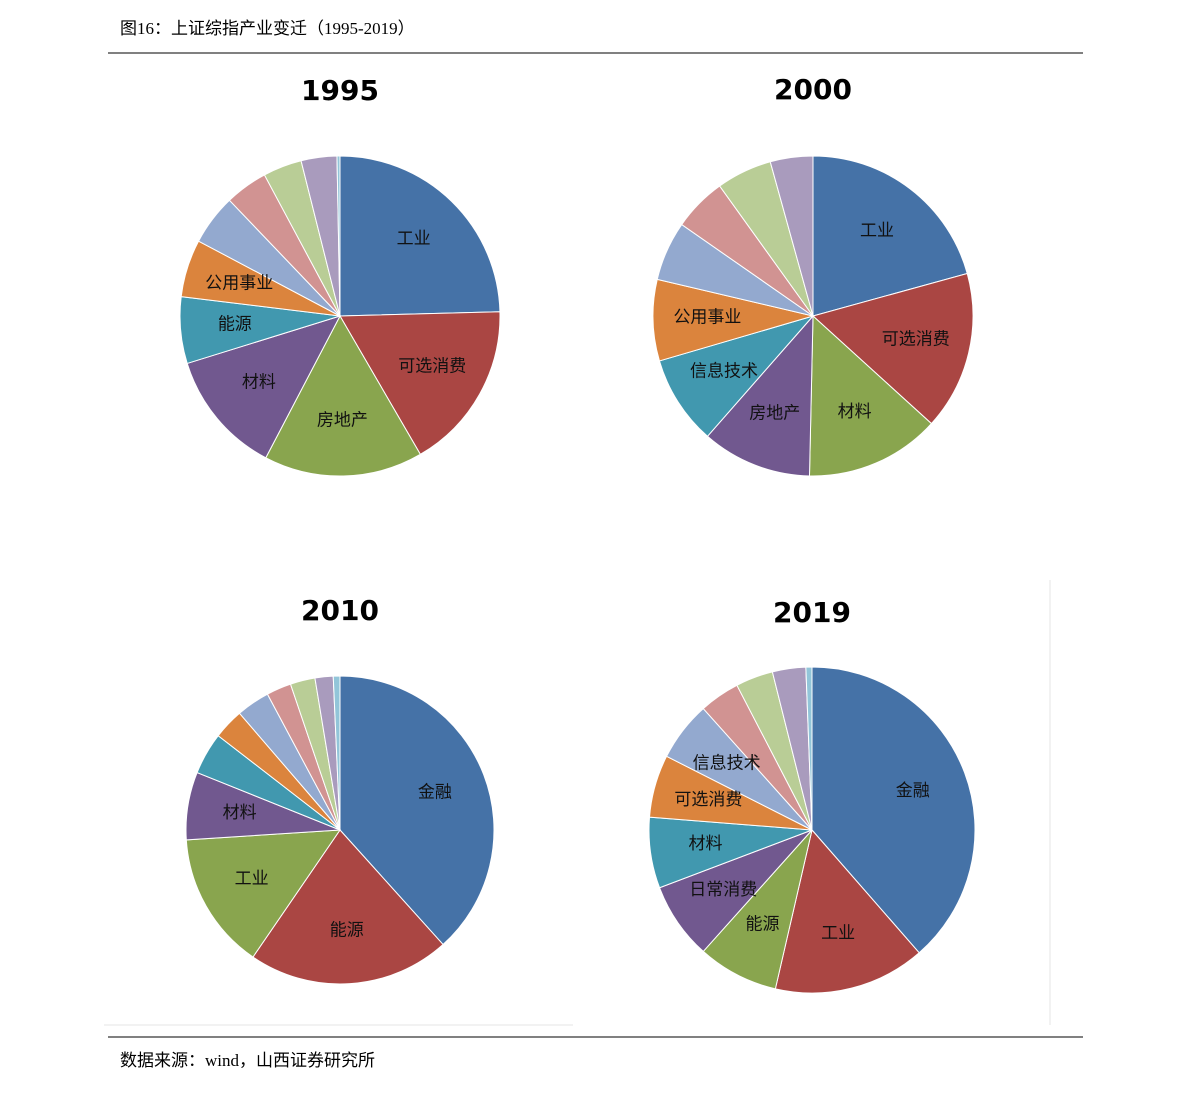 Image resolution: width=1191 pixels, height=1097 pixels. Describe the element at coordinates (812, 612) in the screenshot. I see `chart-title: 2019` at that location.